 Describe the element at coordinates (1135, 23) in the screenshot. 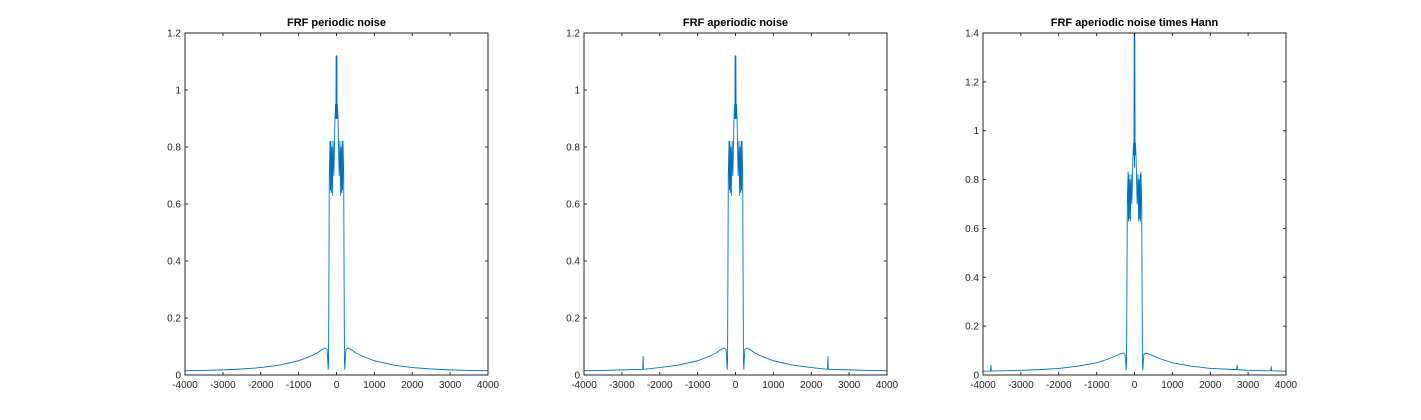

I see `chart-title: FRF aperiodic noise times Hann` at that location.